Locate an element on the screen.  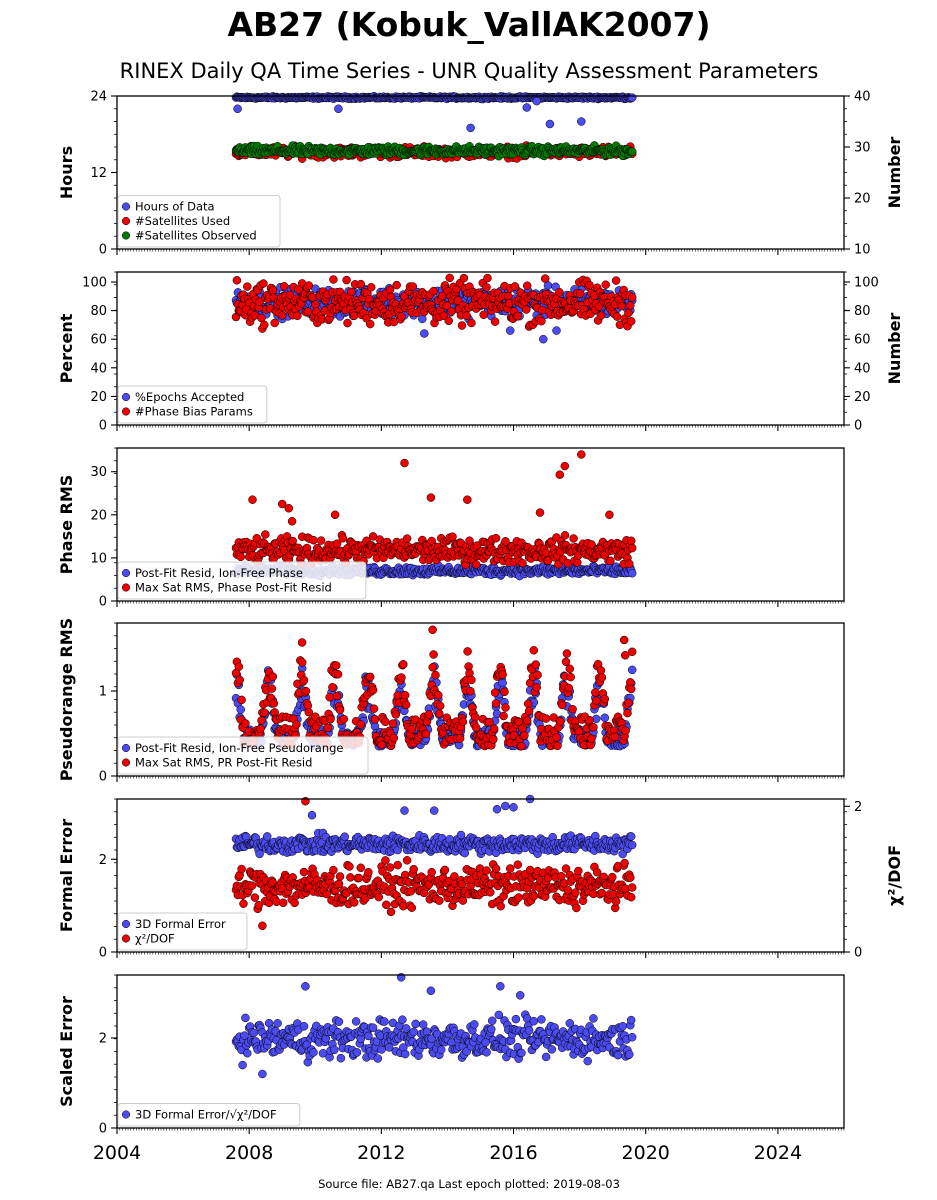
y-right-tick-label: 60 is located at coordinates (862, 340).